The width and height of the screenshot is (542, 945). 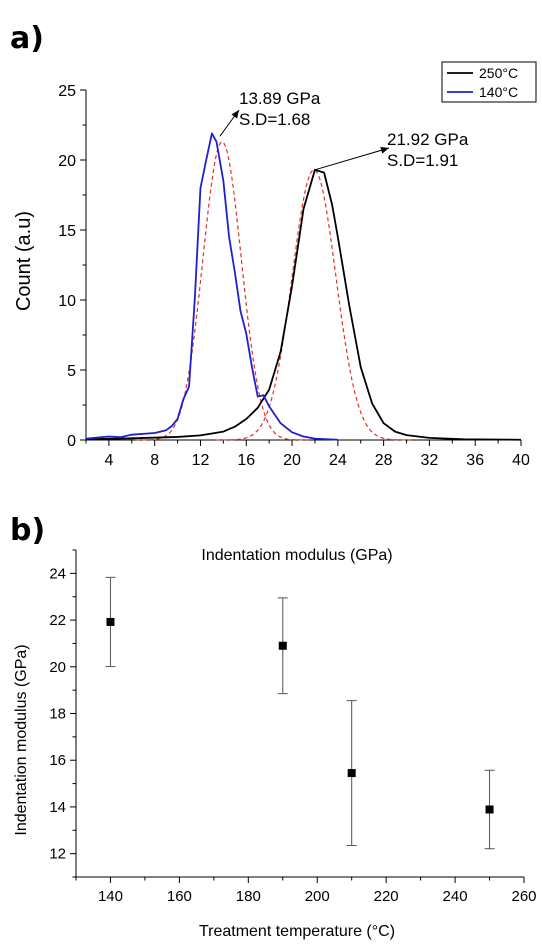 What do you see at coordinates (523, 896) in the screenshot?
I see `panel-b-x-tick-label: 260` at bounding box center [523, 896].